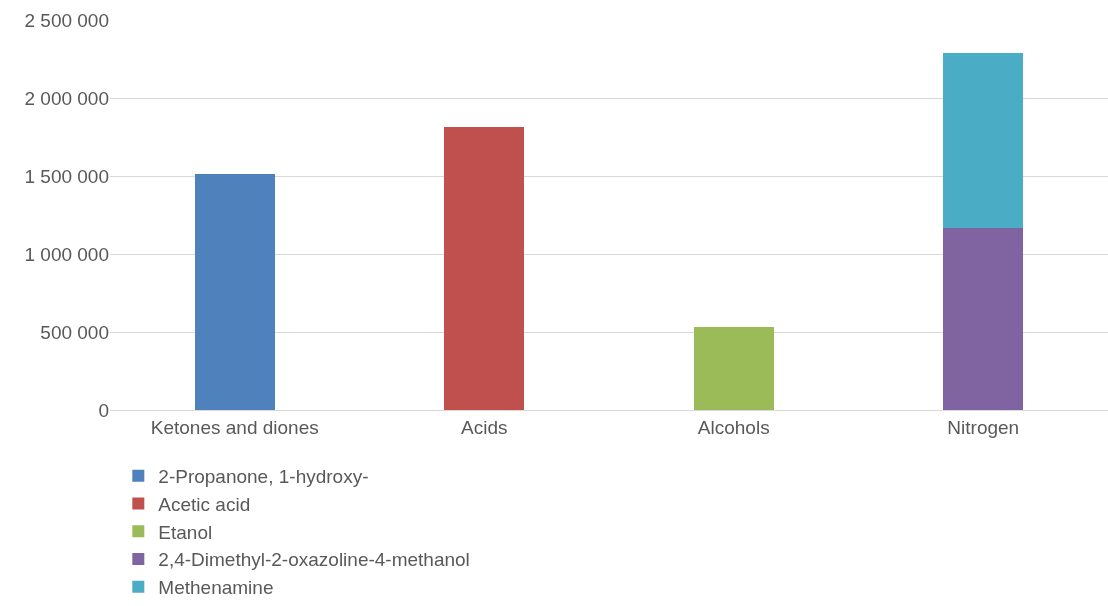 The width and height of the screenshot is (1108, 606). I want to click on y-tick-label: 500 000, so click(74, 332).